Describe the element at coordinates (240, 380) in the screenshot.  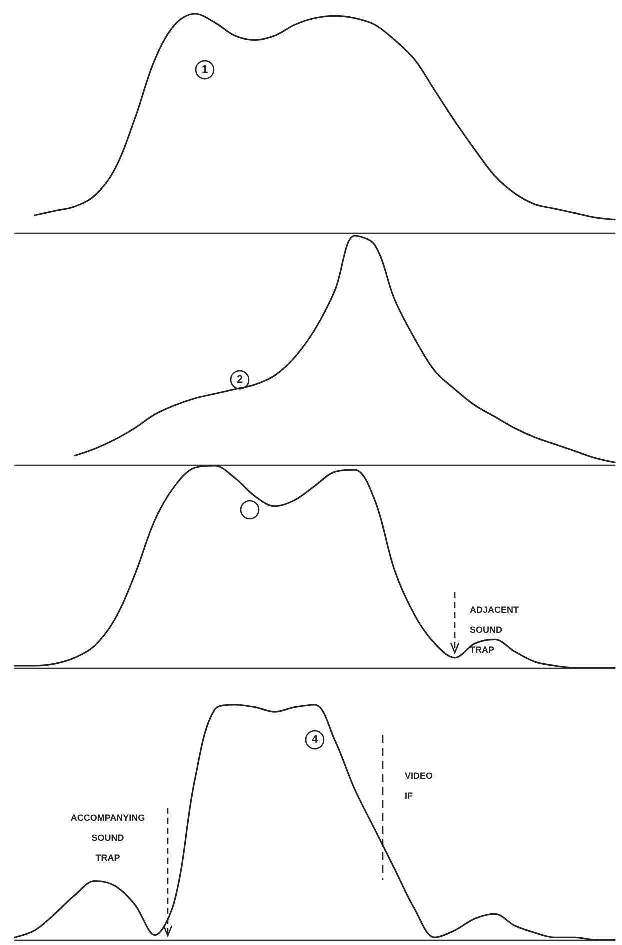
I see `annotation: 2` at that location.